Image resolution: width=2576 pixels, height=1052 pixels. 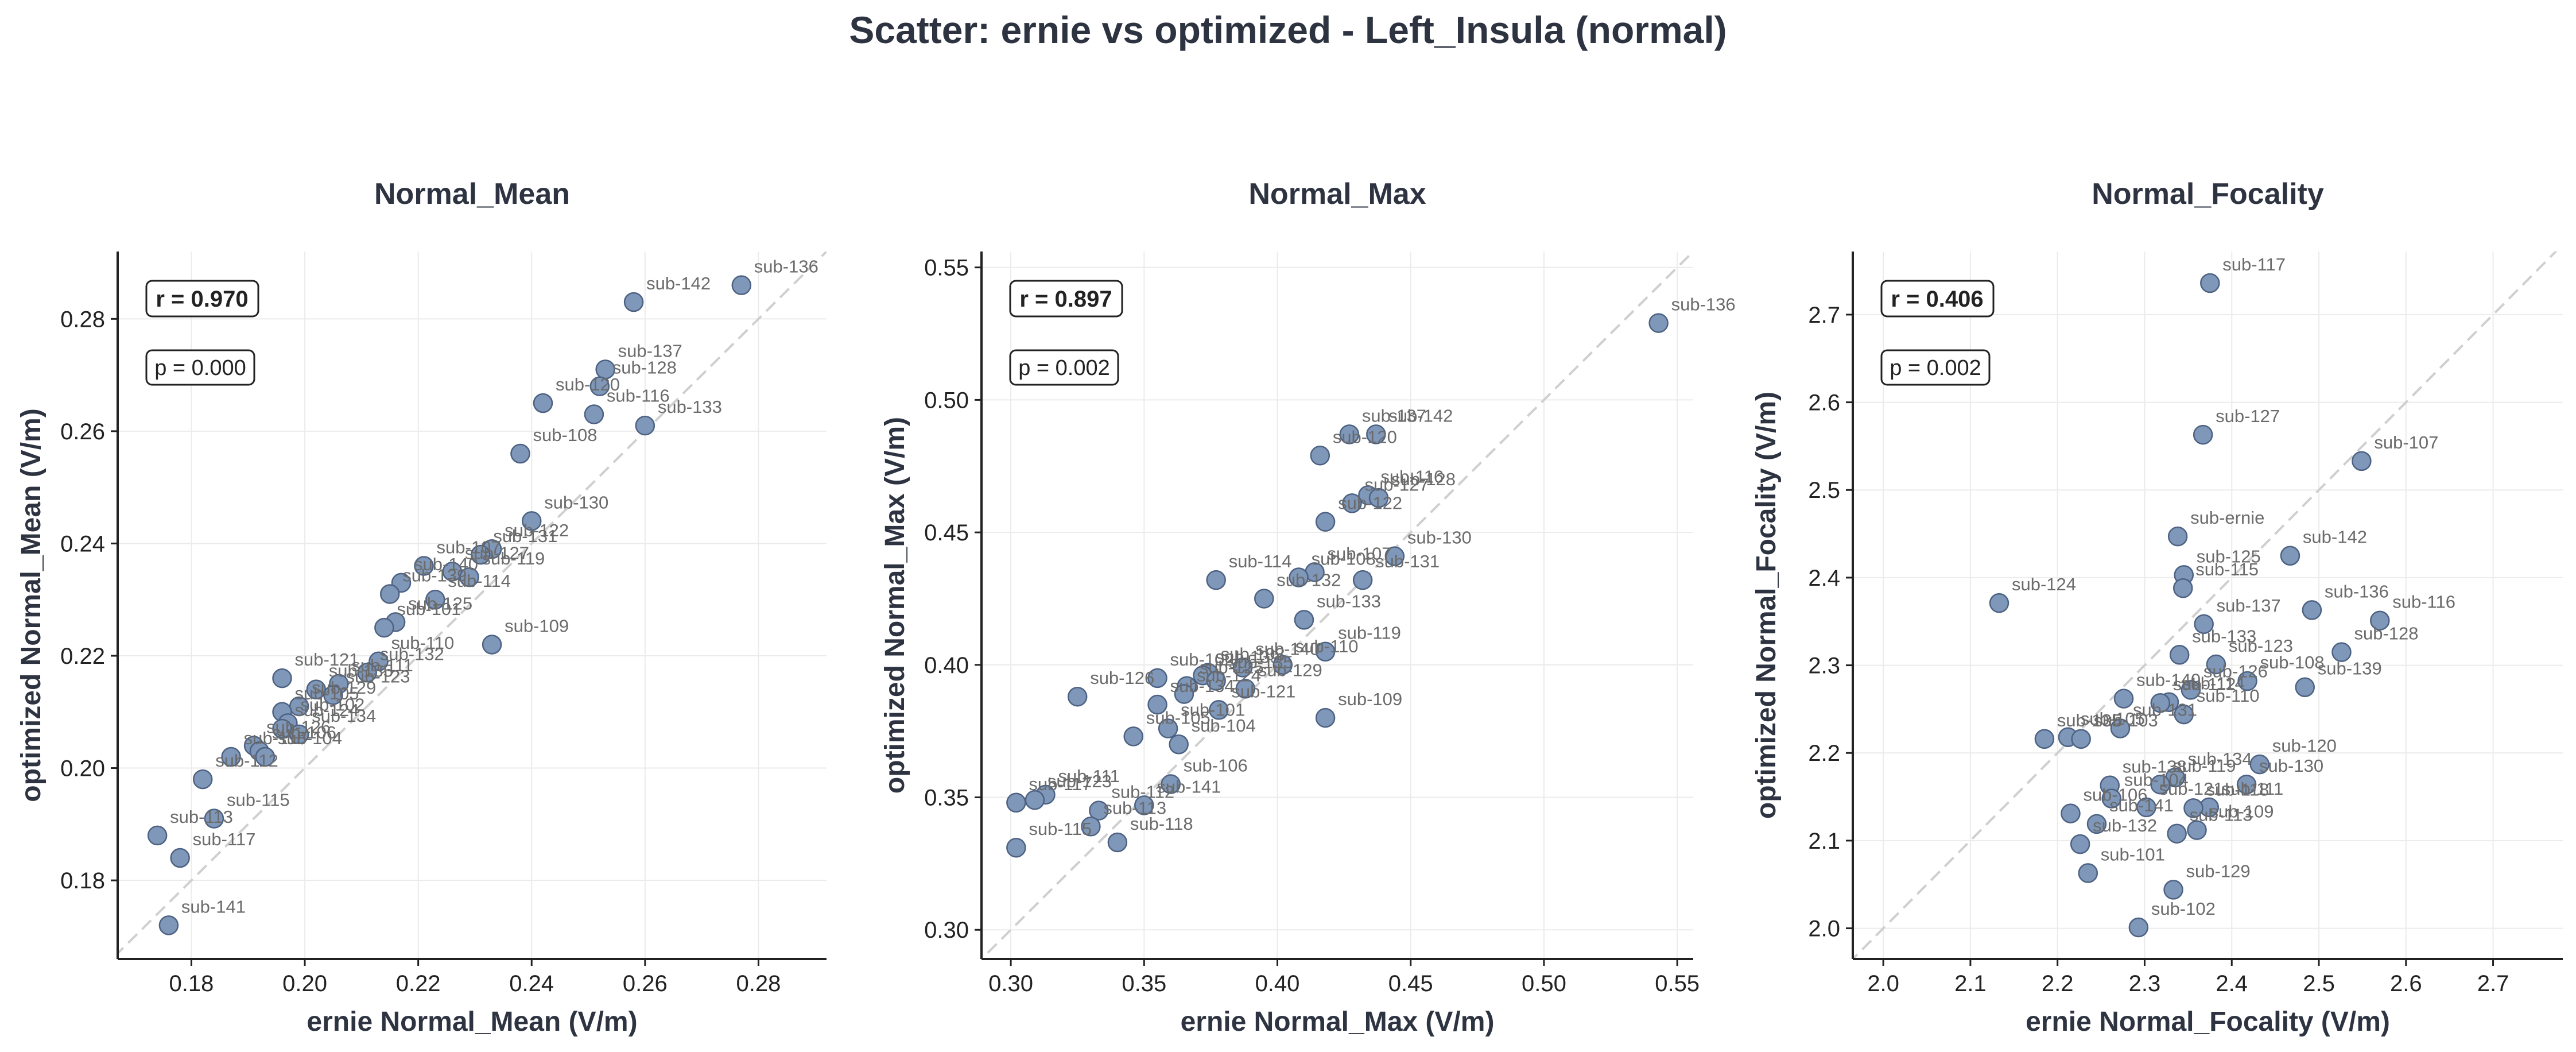 I want to click on point-label: sub-130, so click(x=1439, y=538).